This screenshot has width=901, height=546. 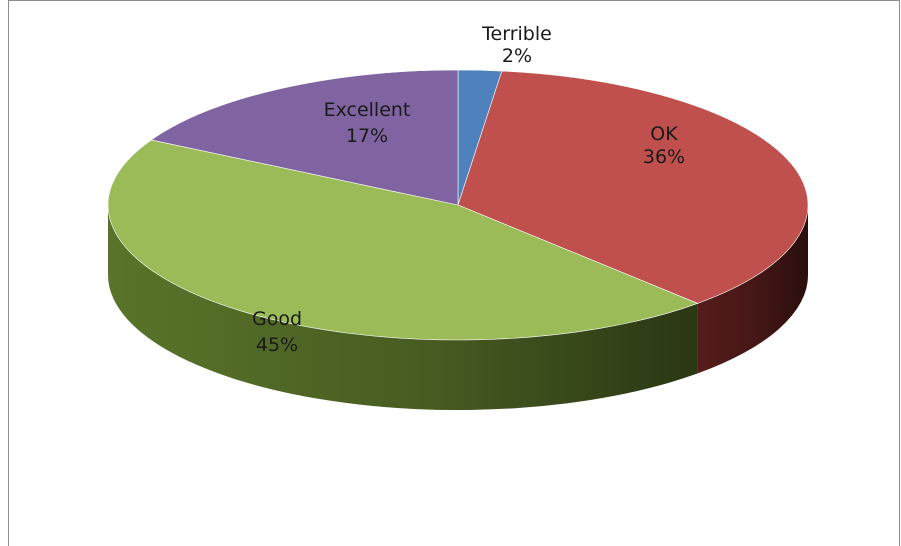 What do you see at coordinates (367, 110) in the screenshot?
I see `slice-label-excellent: Excellent` at bounding box center [367, 110].